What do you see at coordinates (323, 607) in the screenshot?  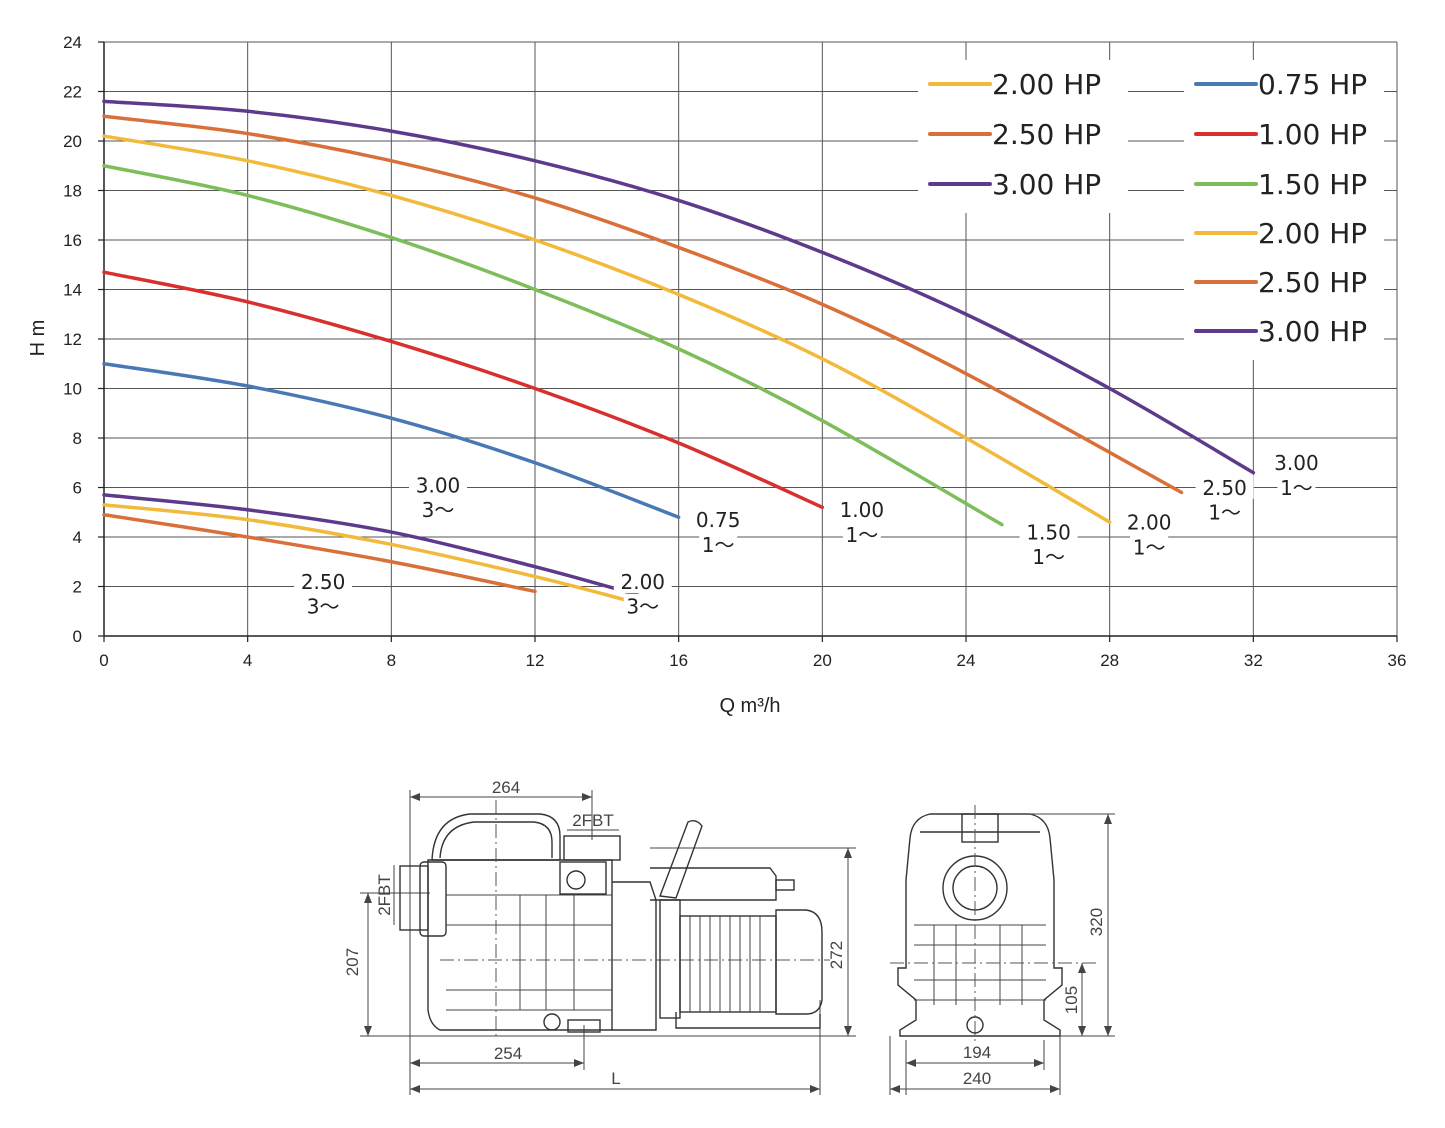 I see `curve-label-3ph-250-phase: 3～` at bounding box center [323, 607].